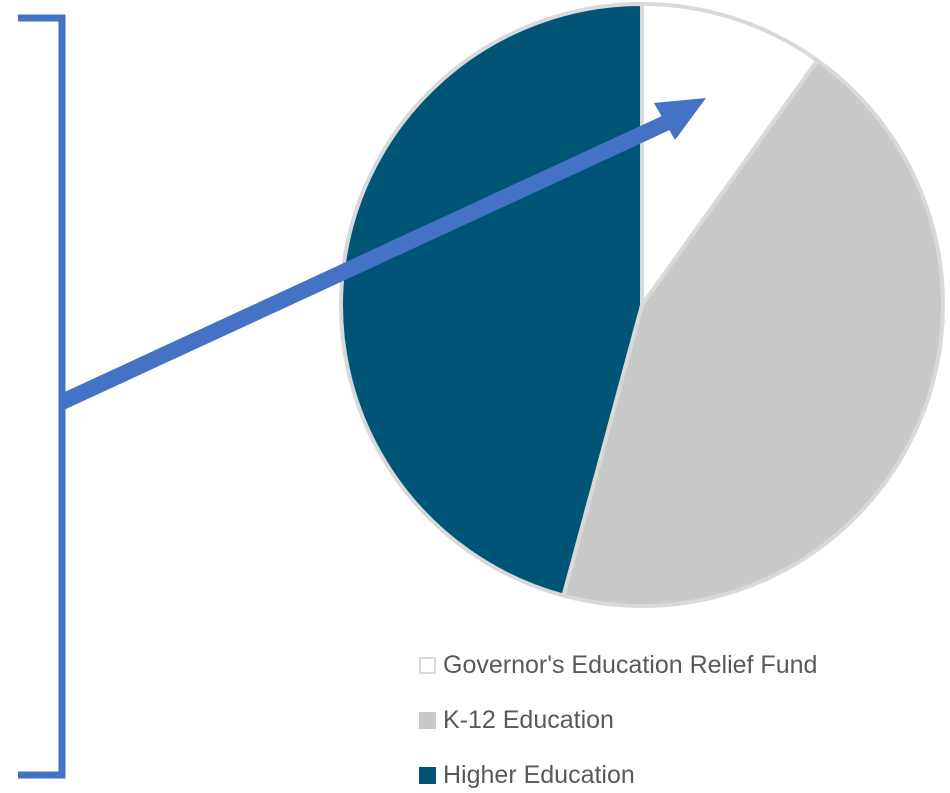 The width and height of the screenshot is (950, 793). Describe the element at coordinates (42, 396) in the screenshot. I see `bracket-annotation` at that location.